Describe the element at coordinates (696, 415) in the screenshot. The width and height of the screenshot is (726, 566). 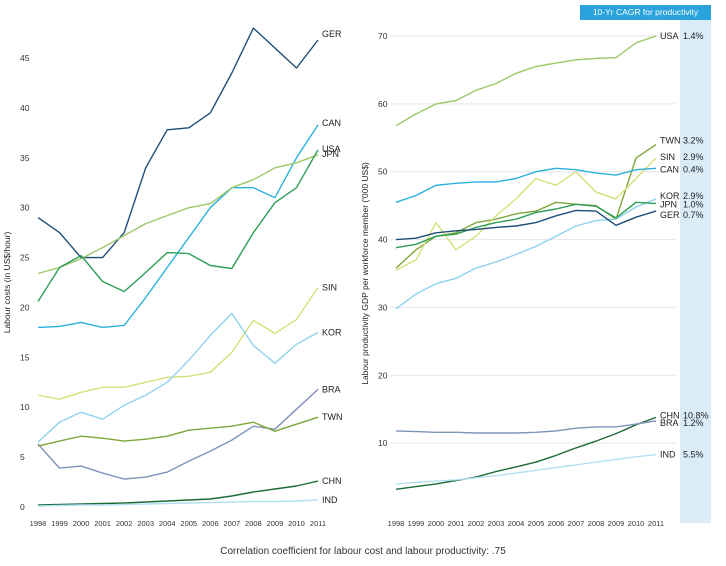
I see `cagr-value-chn: 10.8%` at that location.